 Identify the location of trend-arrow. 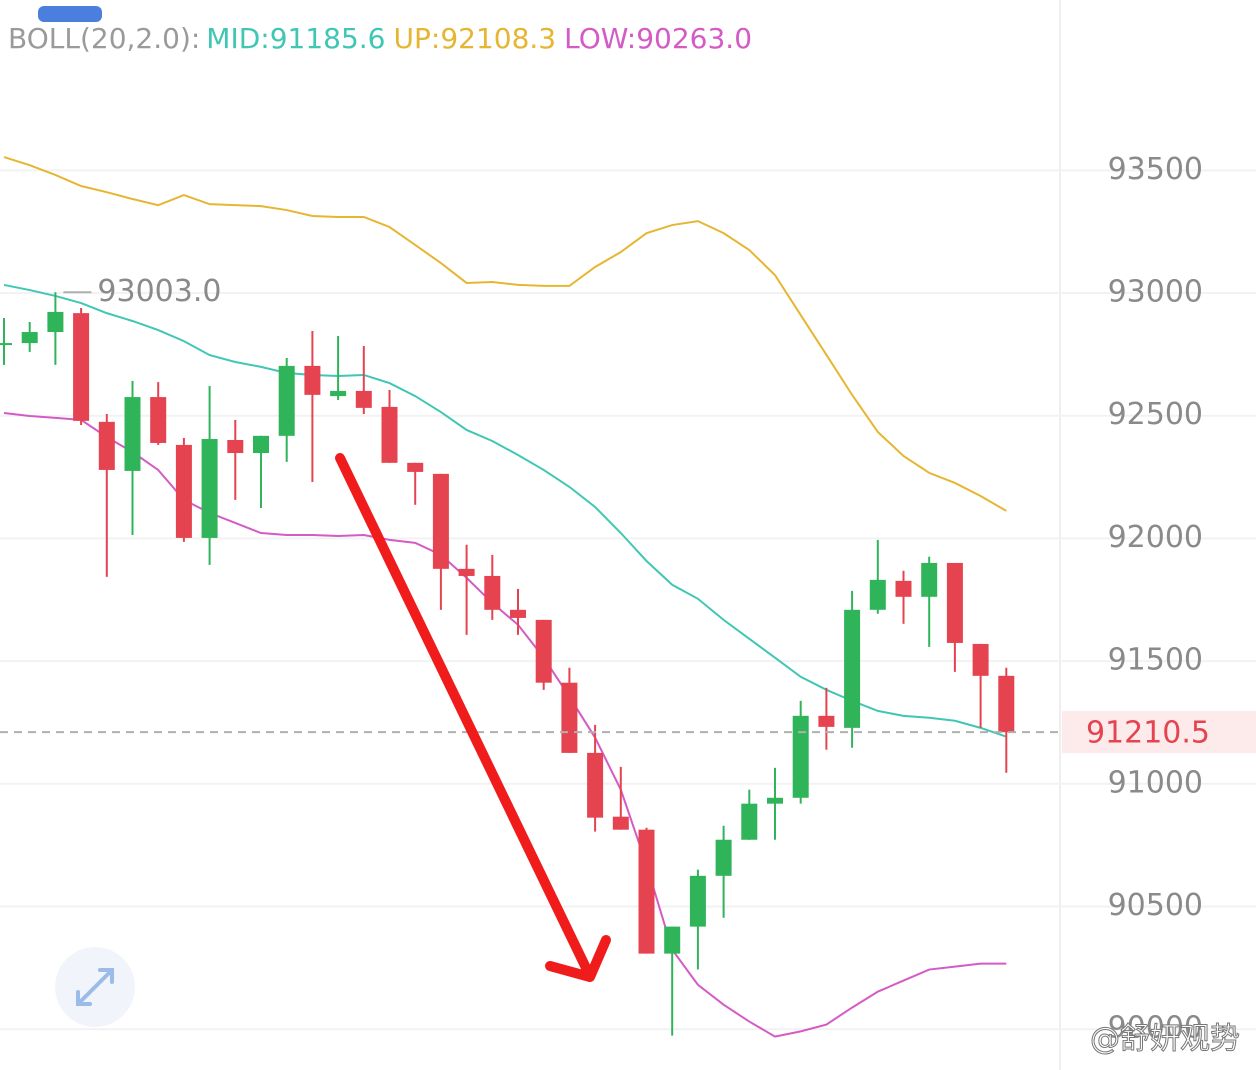
(473, 717).